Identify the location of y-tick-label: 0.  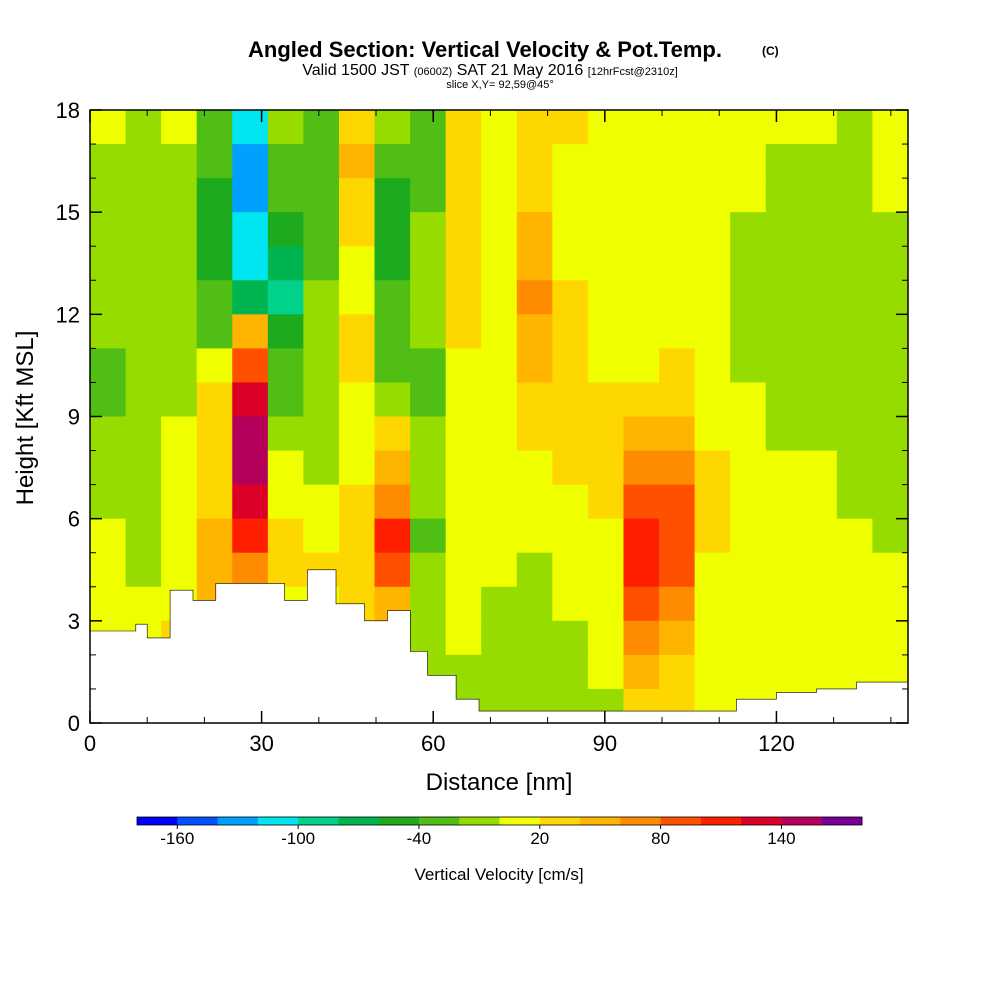
(74, 723).